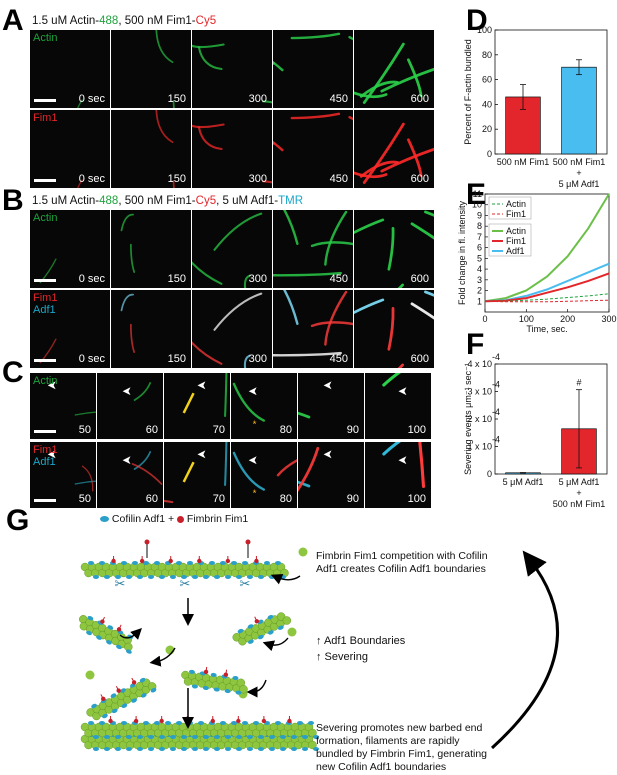 This screenshot has width=617, height=775. I want to click on fimbrin-molecule, so click(248, 542).